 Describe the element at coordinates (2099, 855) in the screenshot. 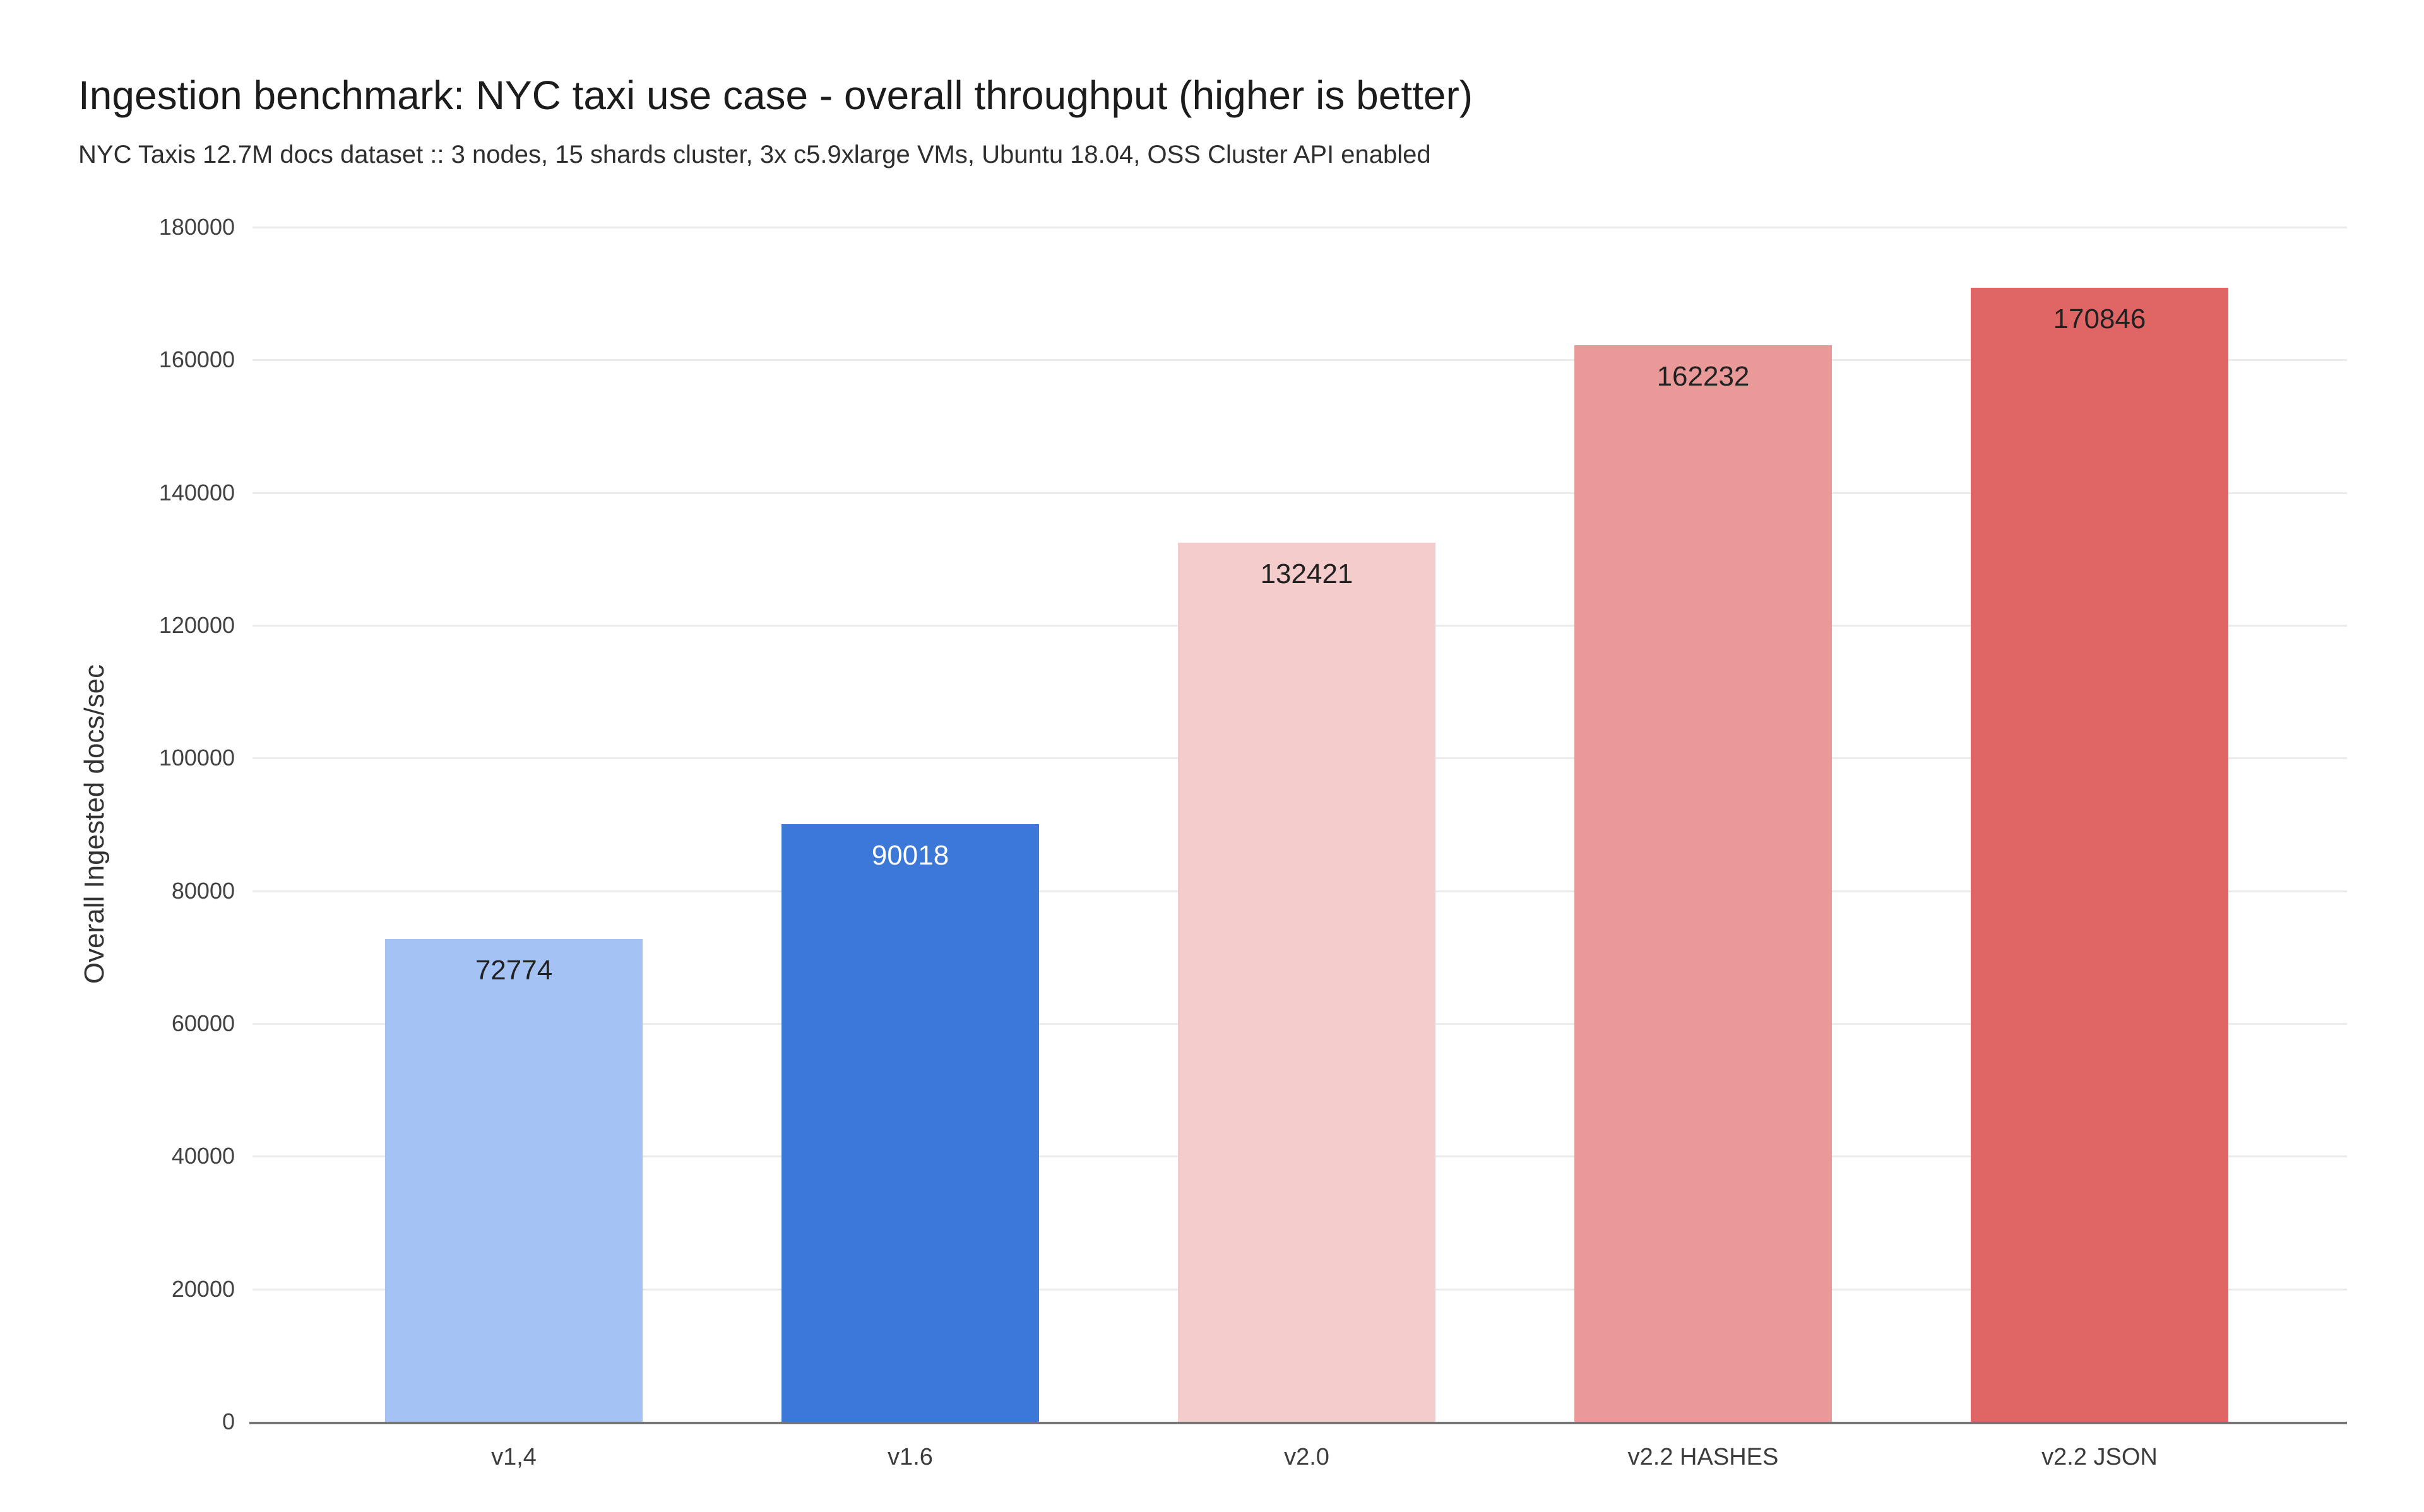

I see `bar-v2.2 JSON` at that location.